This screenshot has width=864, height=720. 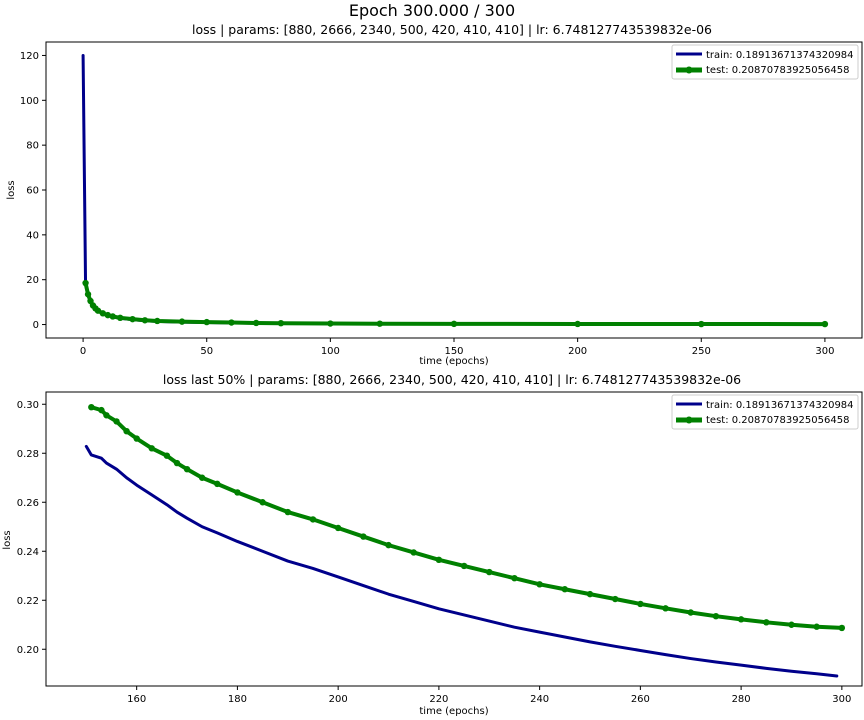 What do you see at coordinates (338, 699) in the screenshot?
I see `x-tick-label: 200` at bounding box center [338, 699].